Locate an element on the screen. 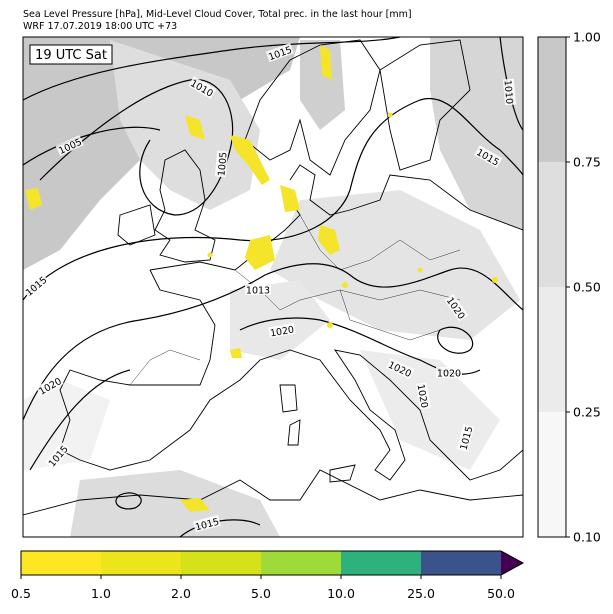 This screenshot has width=613, height=614. precip-tick-label: 10.0 is located at coordinates (341, 593).